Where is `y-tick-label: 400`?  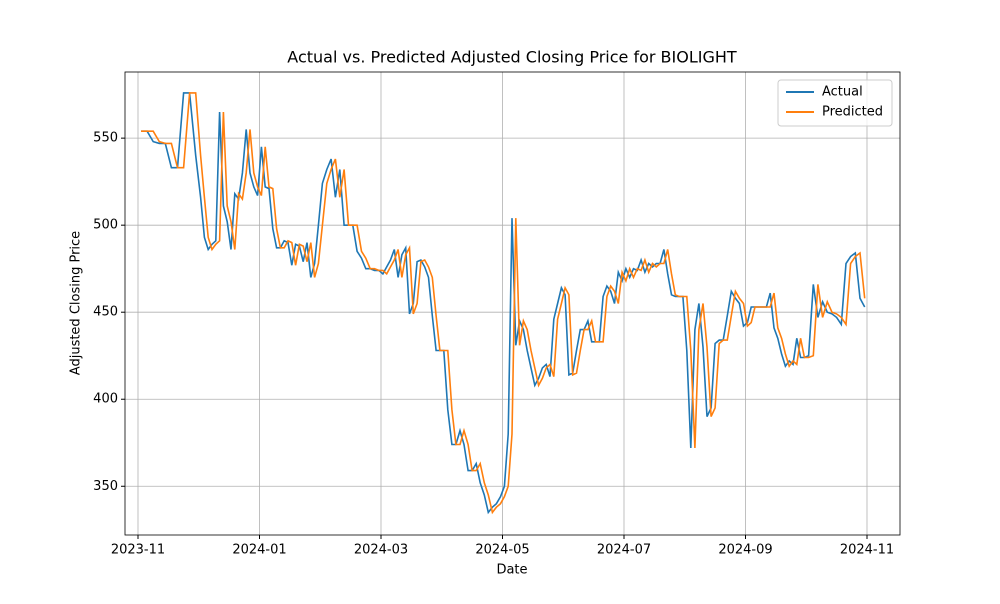
y-tick-label: 400 is located at coordinates (105, 399).